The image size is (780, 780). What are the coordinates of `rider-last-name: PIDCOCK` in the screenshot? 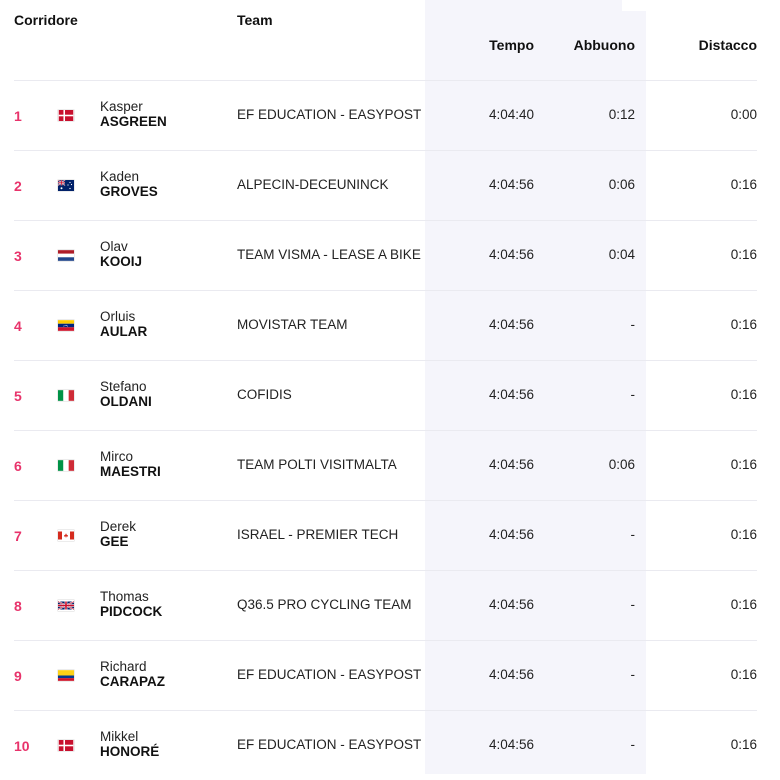 It's located at (131, 611).